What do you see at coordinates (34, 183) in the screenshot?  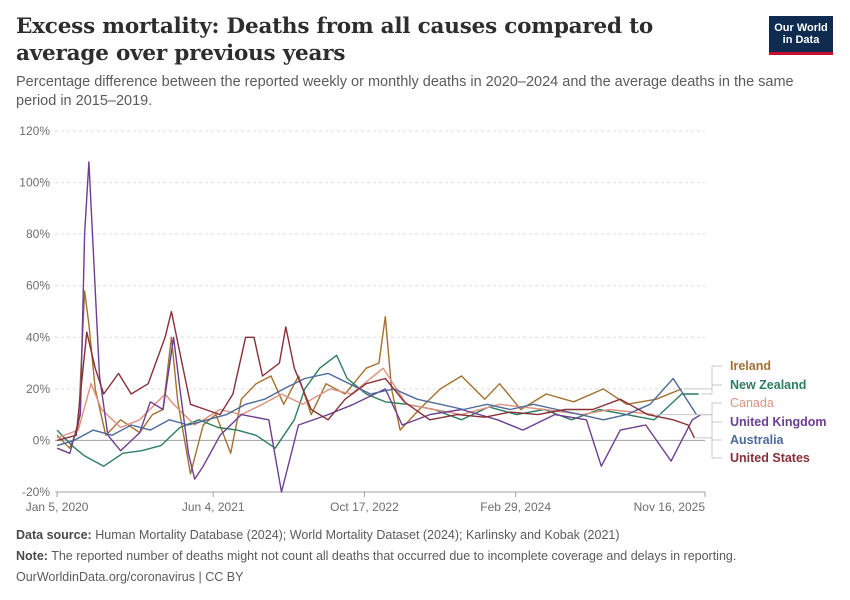 I see `y-tick-label: 100%` at bounding box center [34, 183].